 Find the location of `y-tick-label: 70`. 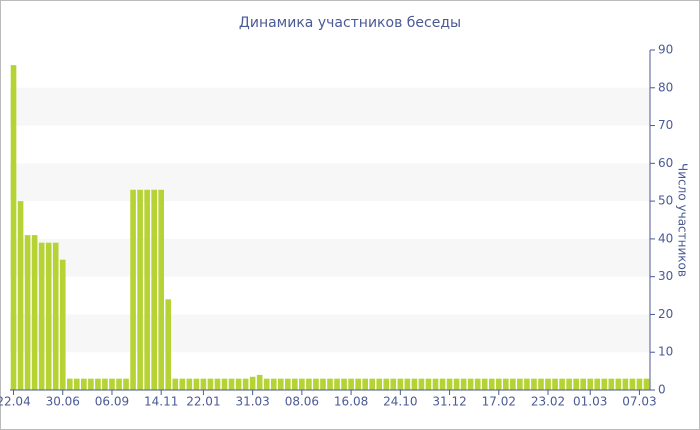

y-tick-label: 70 is located at coordinates (665, 125).